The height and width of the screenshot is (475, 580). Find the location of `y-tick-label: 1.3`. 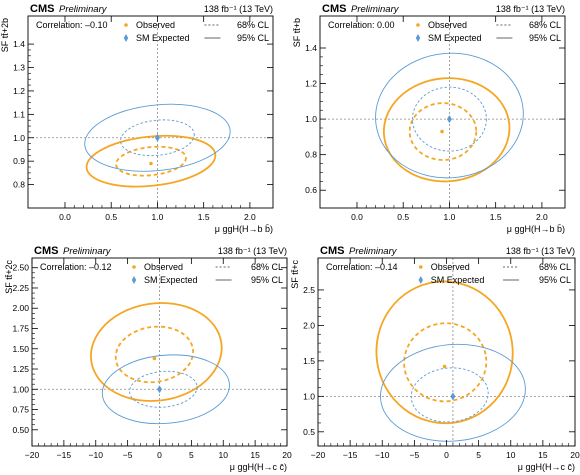

y-tick-label: 1.3 is located at coordinates (19, 68).